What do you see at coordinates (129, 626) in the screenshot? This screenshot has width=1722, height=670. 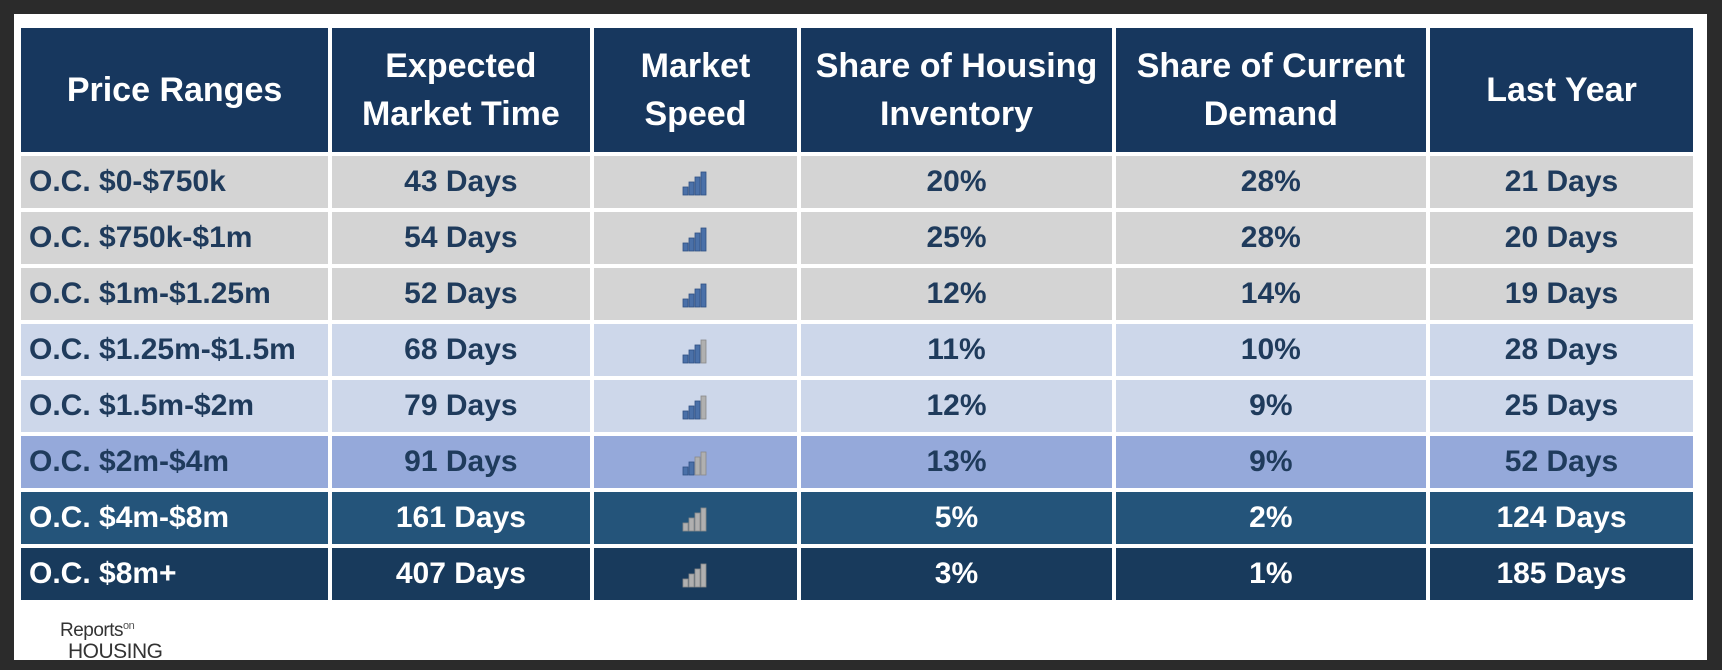 I see `logo-on-text: on` at bounding box center [129, 626].